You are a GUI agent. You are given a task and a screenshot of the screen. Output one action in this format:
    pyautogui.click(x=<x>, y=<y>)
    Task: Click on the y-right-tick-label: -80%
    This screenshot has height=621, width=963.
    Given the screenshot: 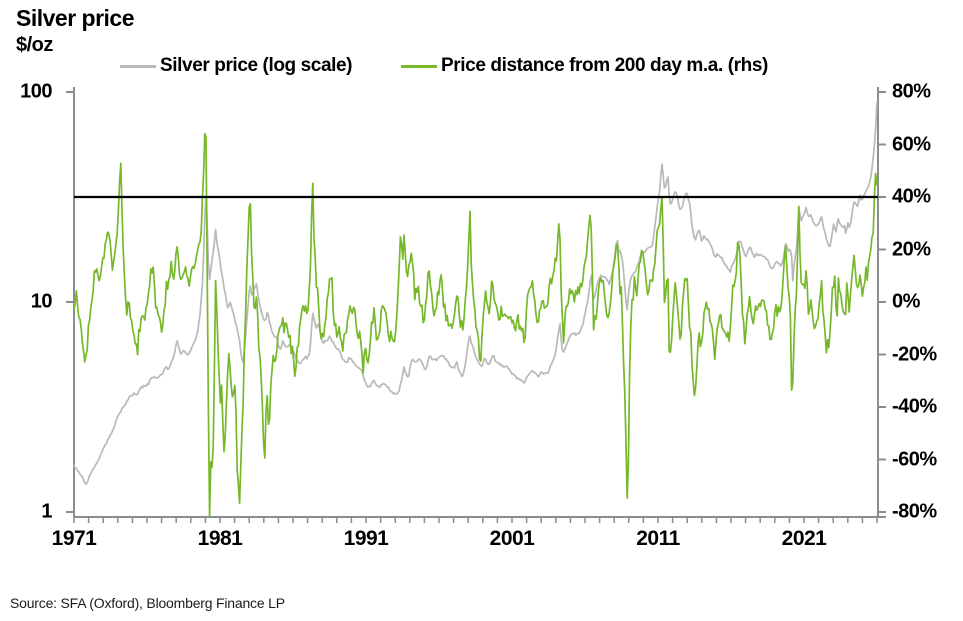 What is the action you would take?
    pyautogui.click(x=914, y=511)
    